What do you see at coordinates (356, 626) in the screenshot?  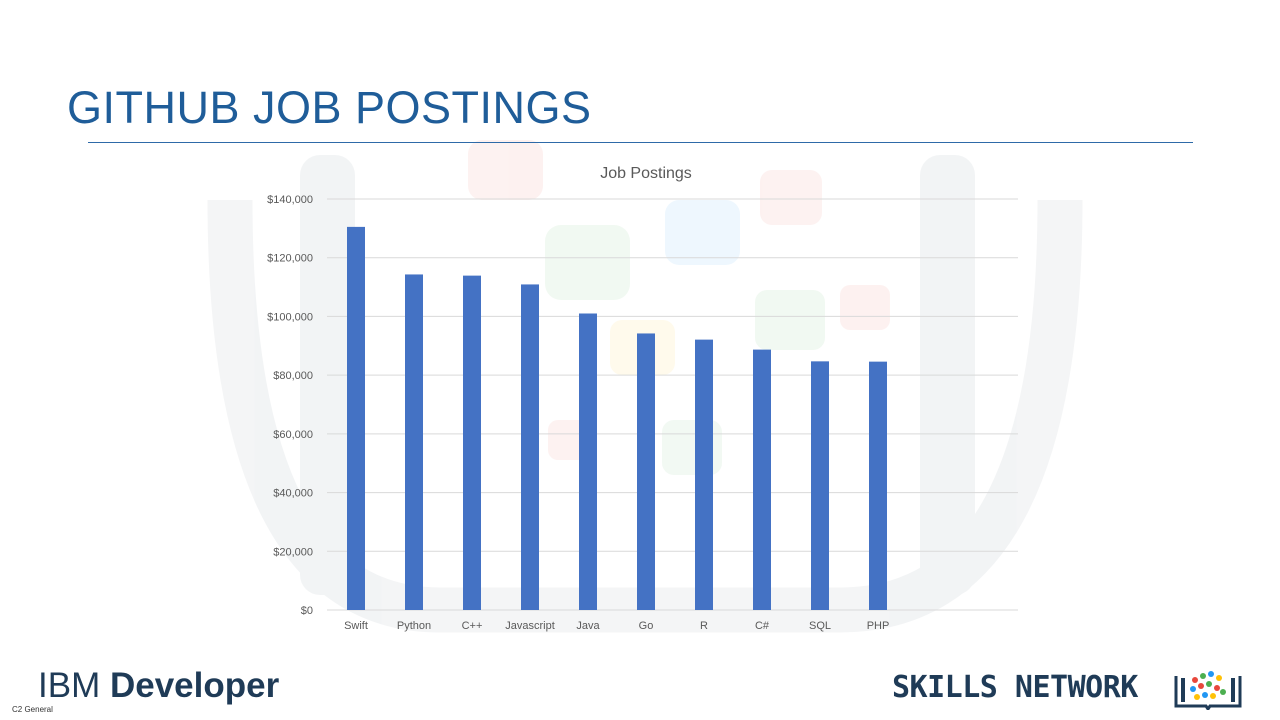 I see `x-tick-label: Swift` at bounding box center [356, 626].